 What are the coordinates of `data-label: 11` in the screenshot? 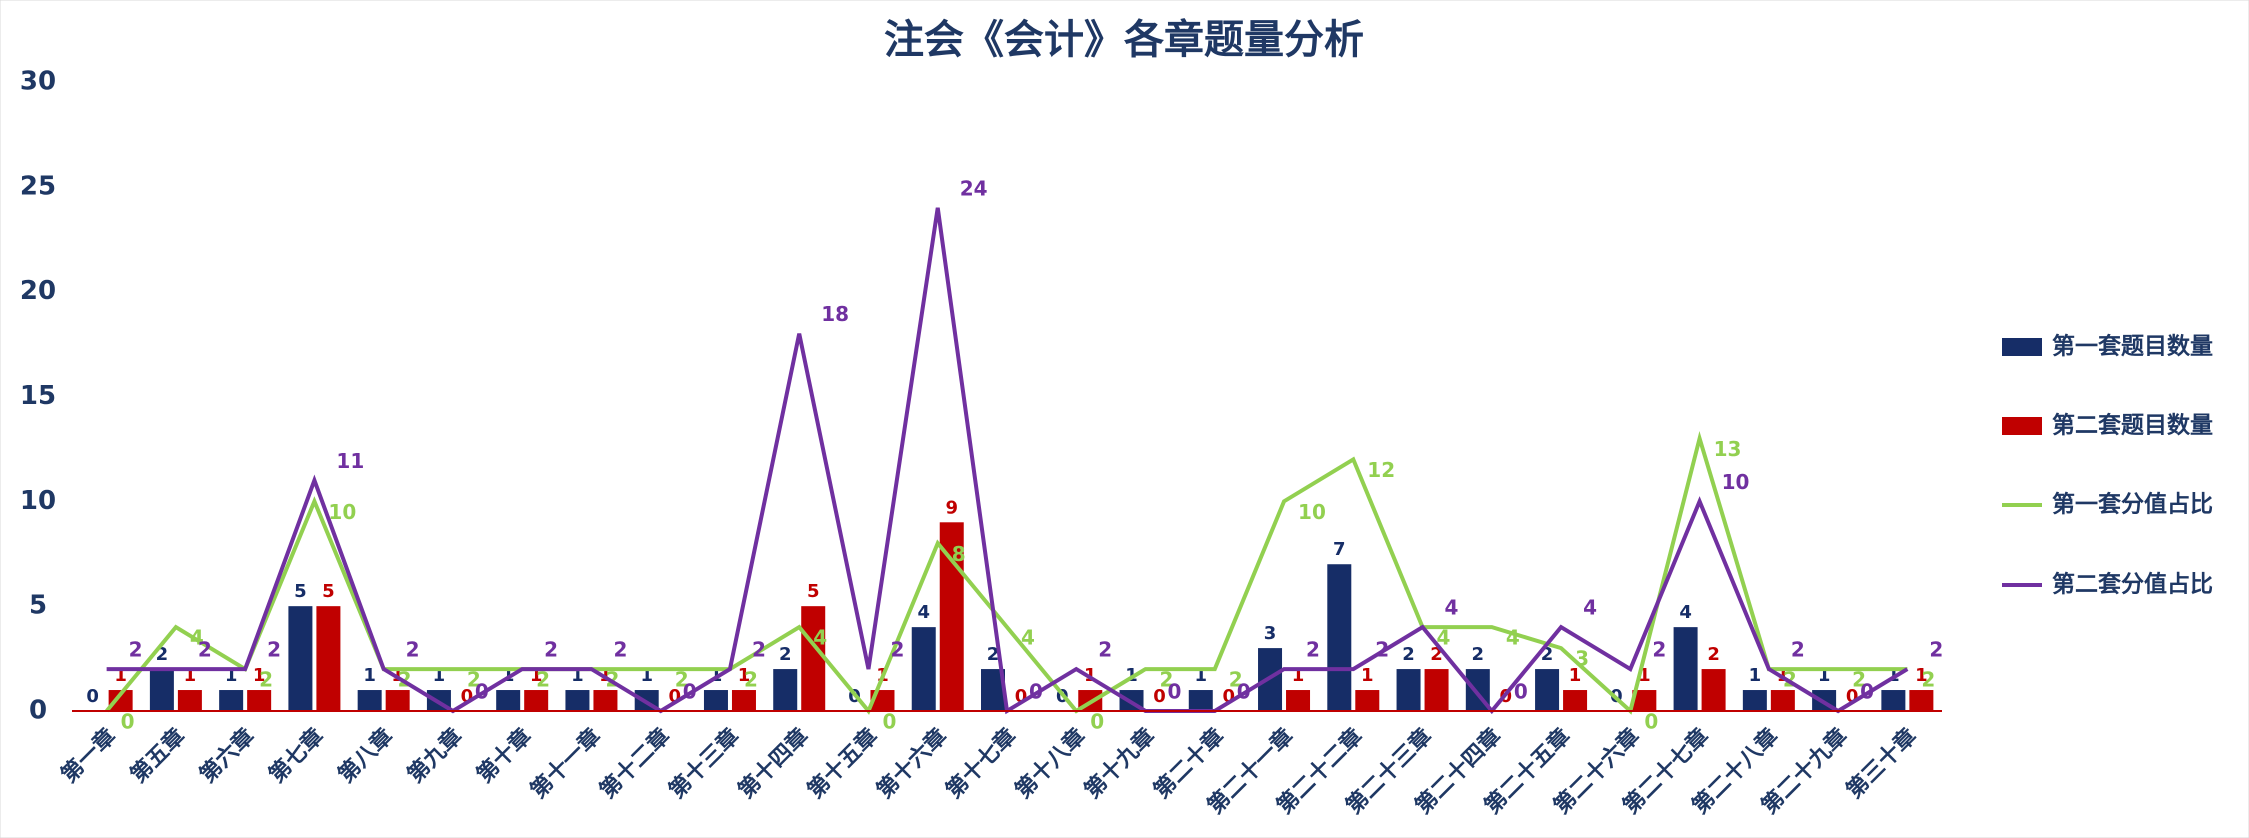 It's located at (350, 461).